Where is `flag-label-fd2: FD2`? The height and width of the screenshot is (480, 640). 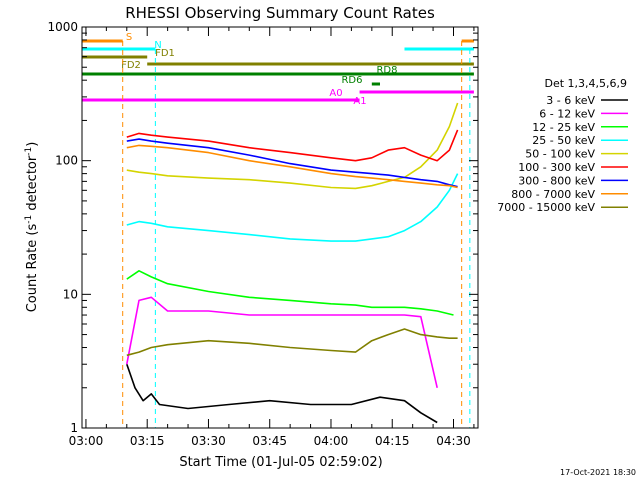
flag-label-fd2: FD2 is located at coordinates (131, 65).